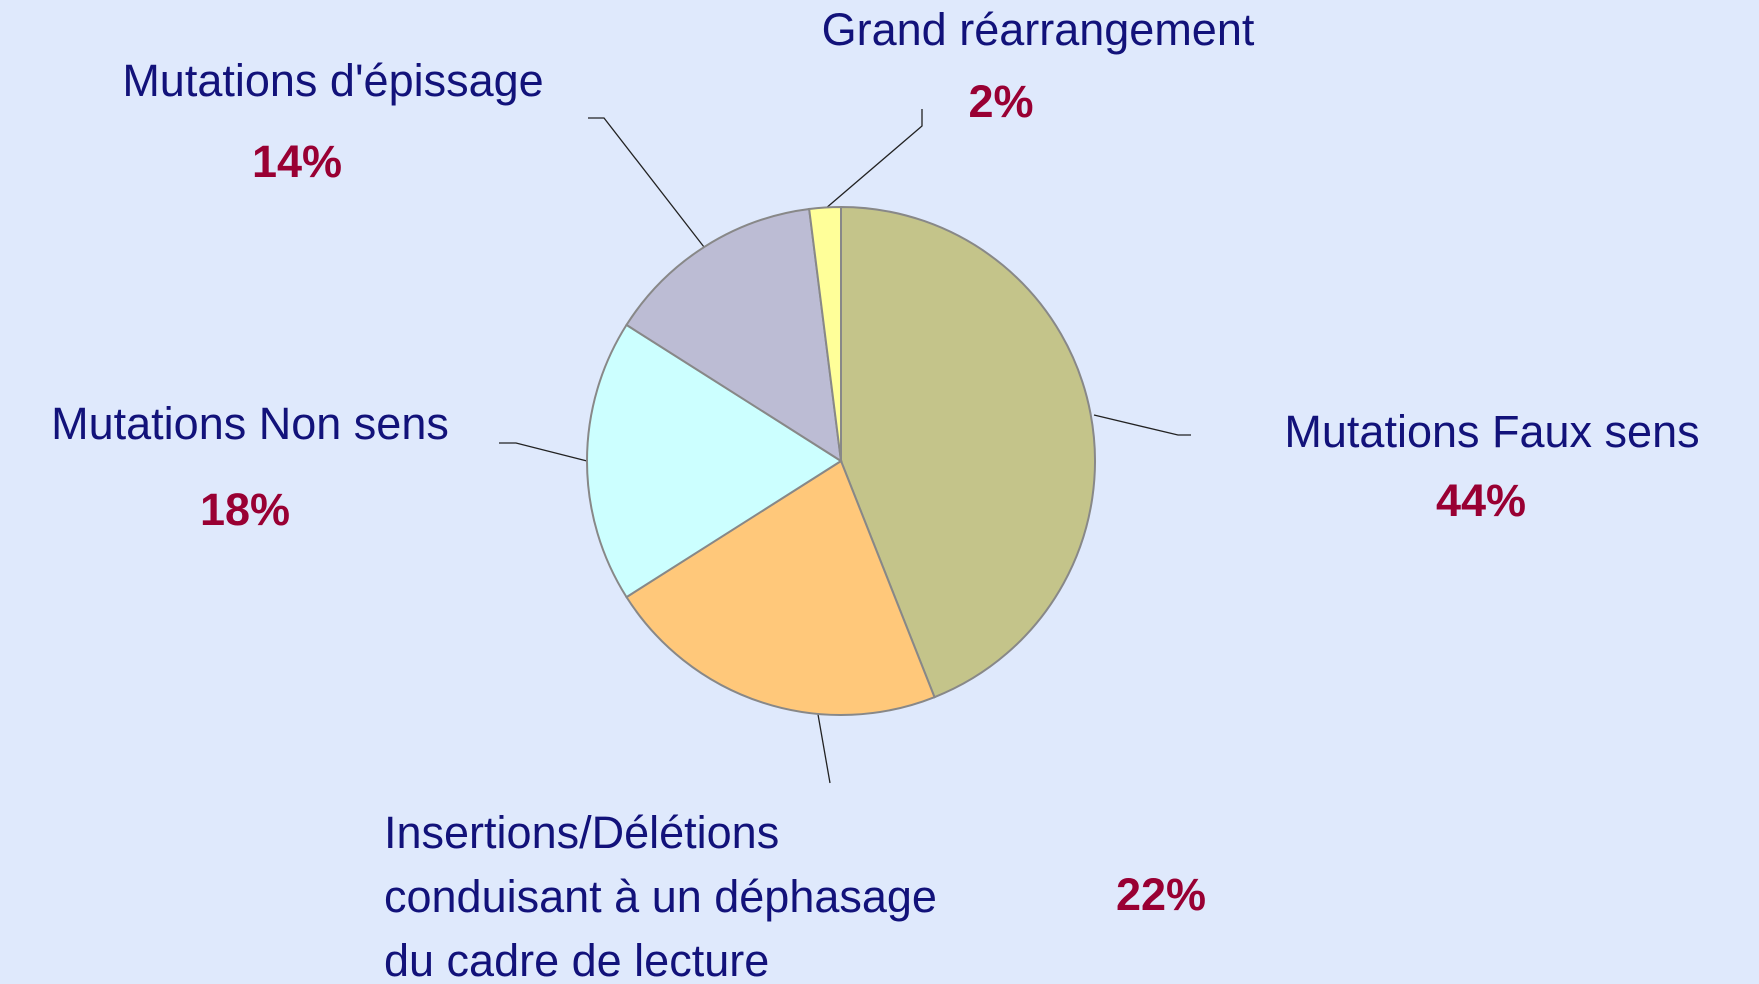  I want to click on value-label: 18%, so click(245, 509).